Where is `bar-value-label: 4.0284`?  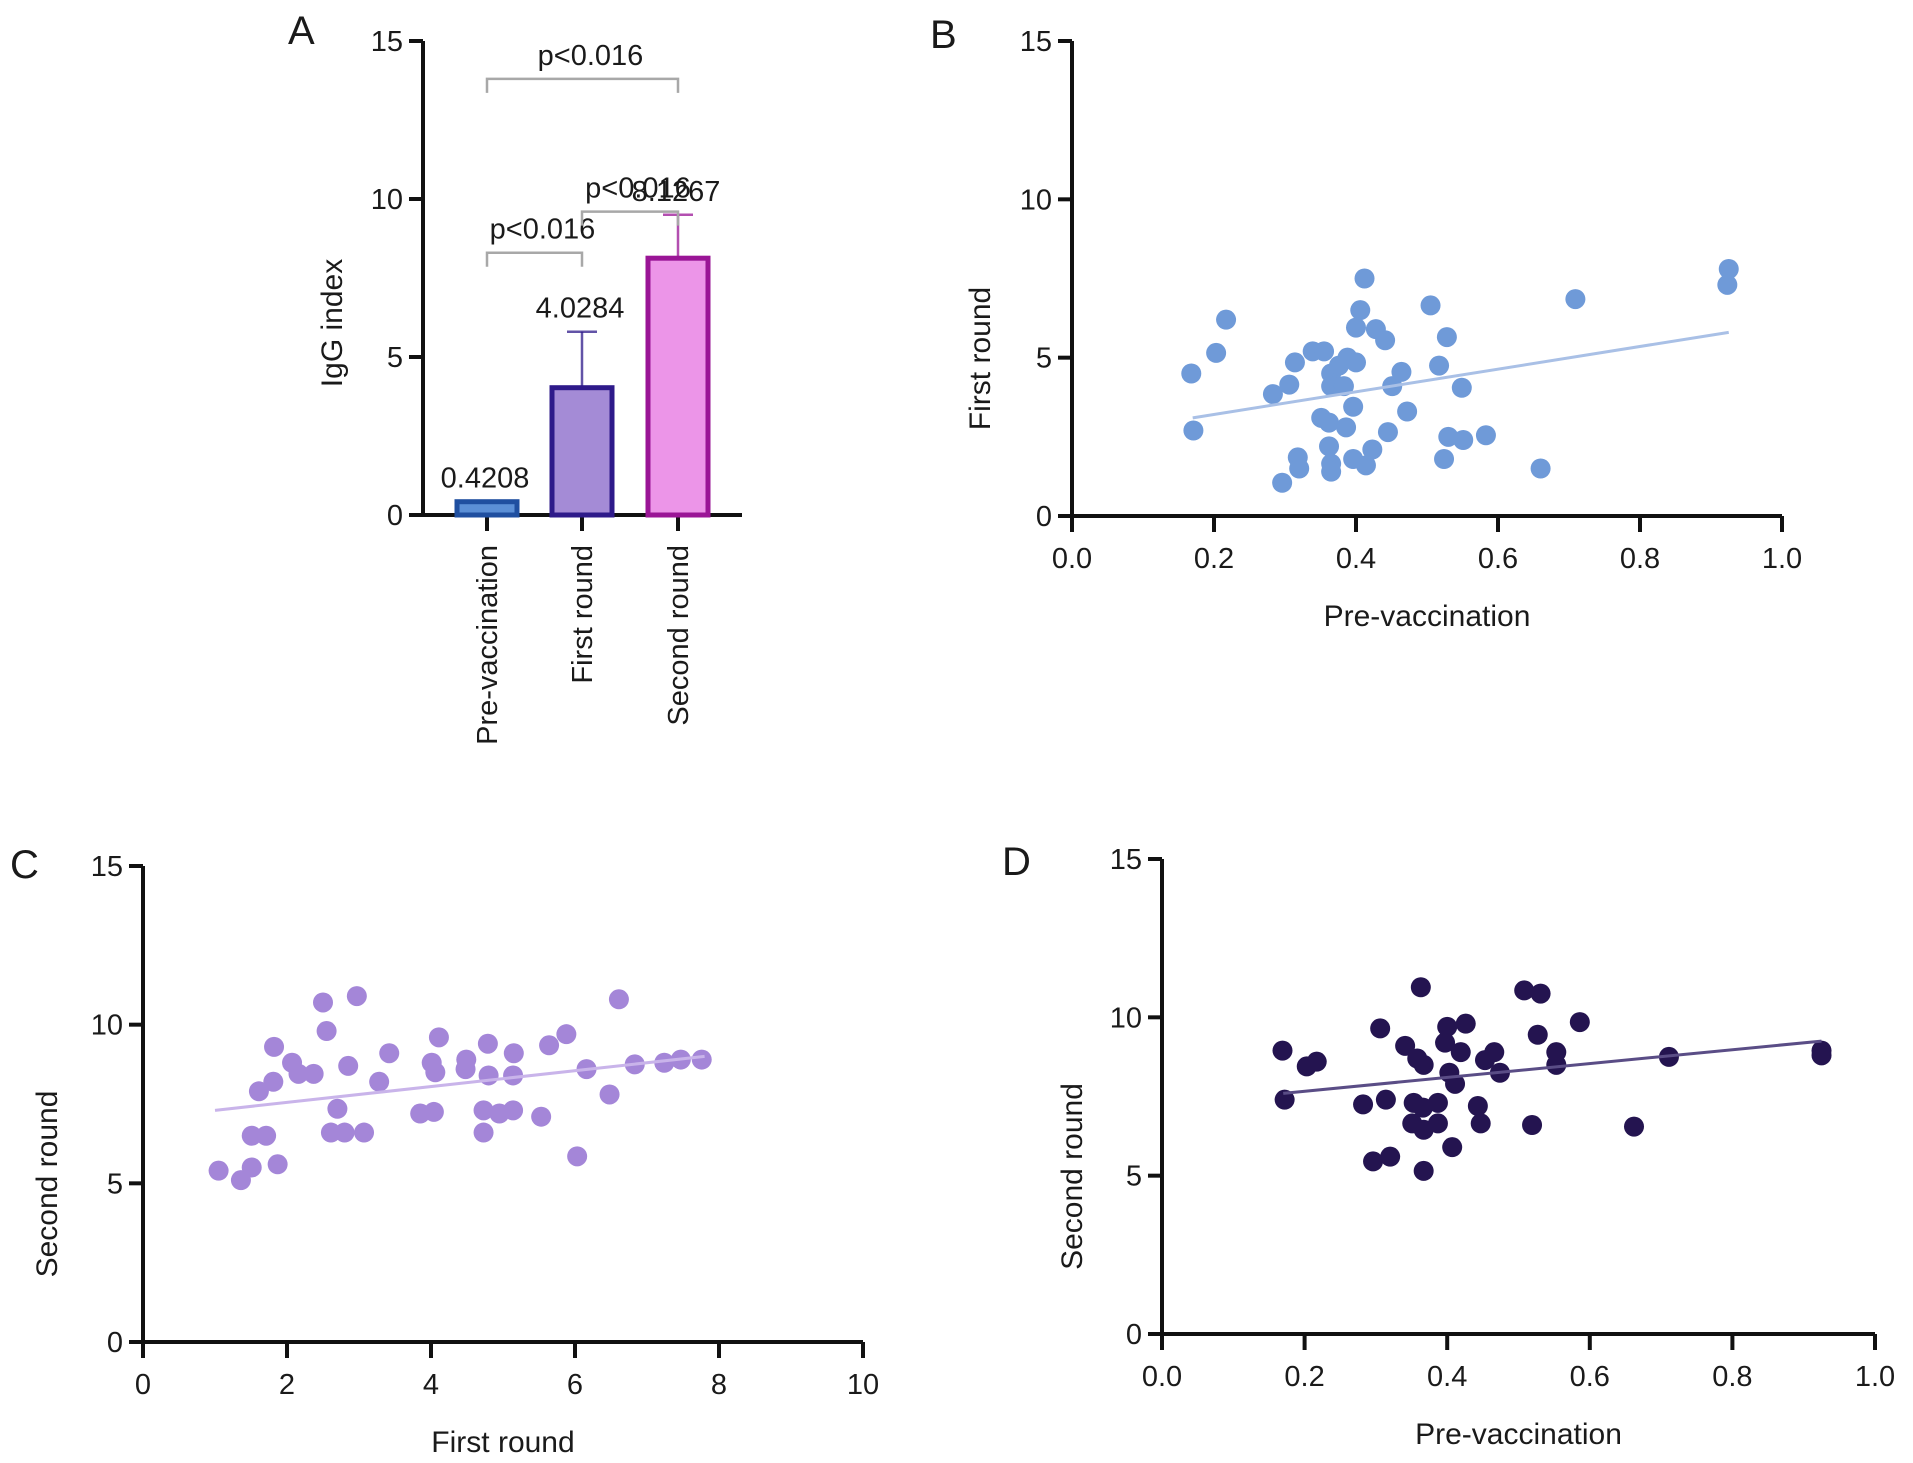
bar-value-label: 4.0284 is located at coordinates (580, 309).